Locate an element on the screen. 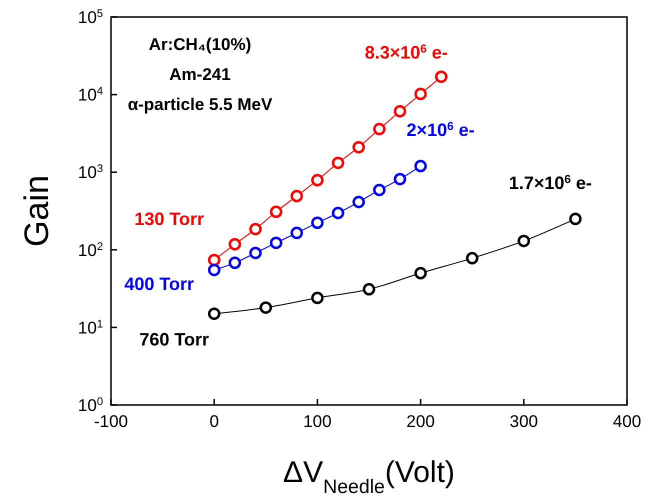 This screenshot has width=652, height=504. x-tick-label: 200 is located at coordinates (420, 421).